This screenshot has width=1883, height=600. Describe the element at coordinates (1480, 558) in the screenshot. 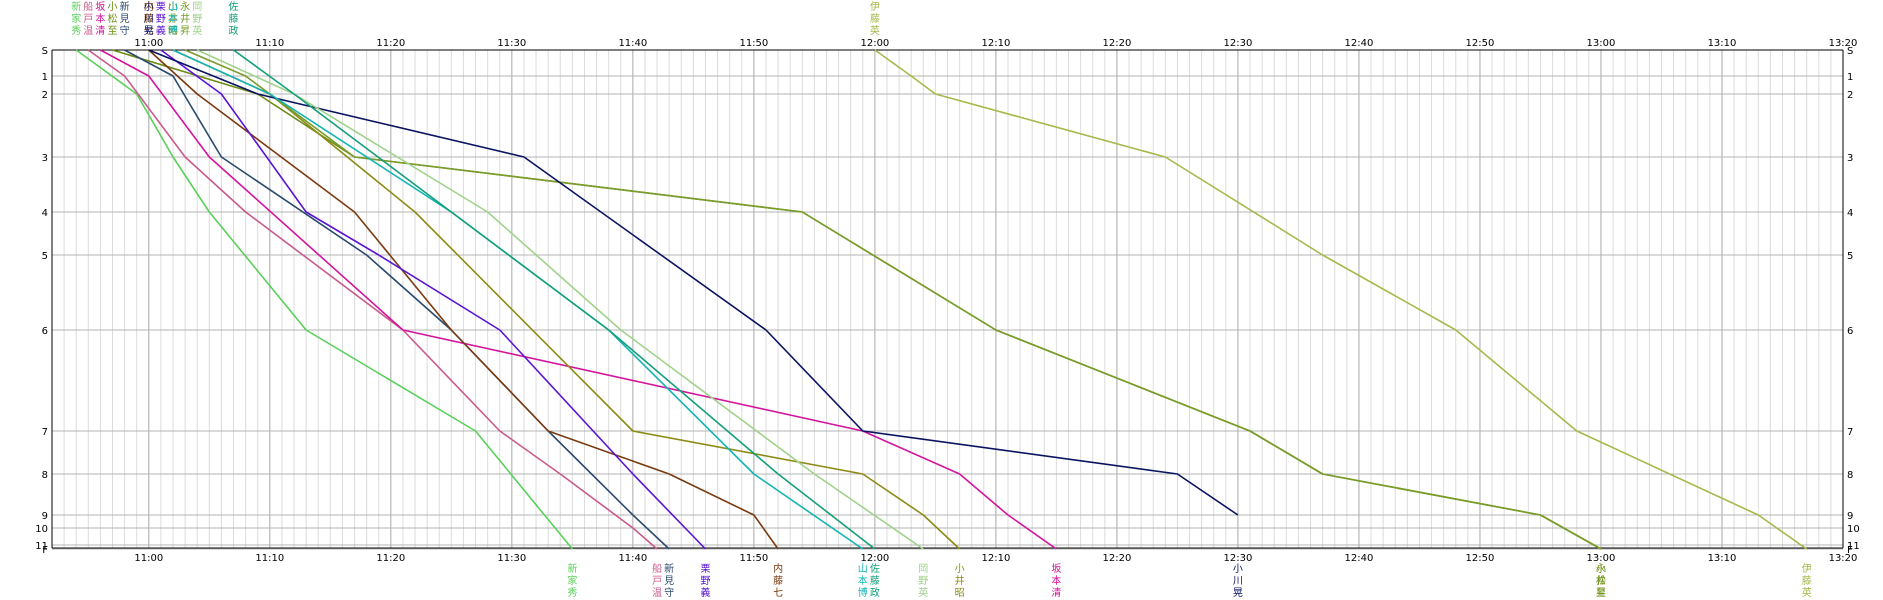

I see `x-tick-label-bottom: 12:50` at that location.